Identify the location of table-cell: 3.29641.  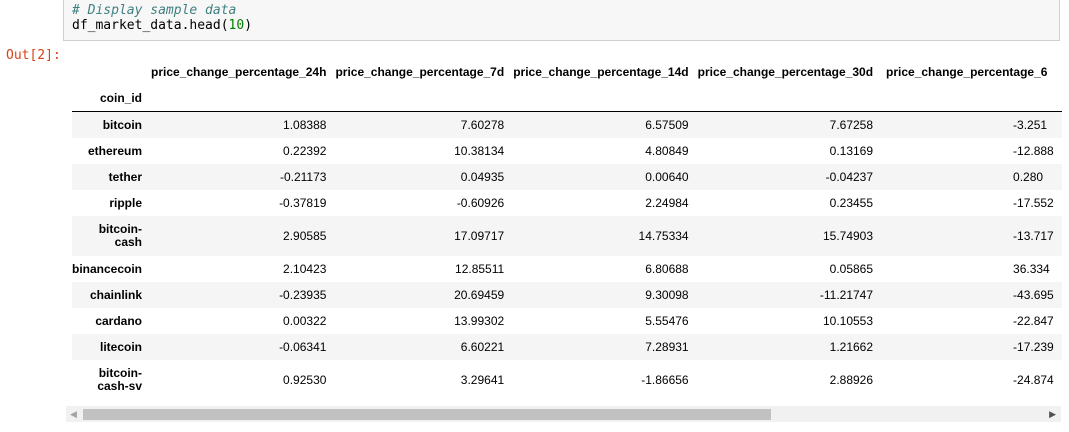
(482, 379).